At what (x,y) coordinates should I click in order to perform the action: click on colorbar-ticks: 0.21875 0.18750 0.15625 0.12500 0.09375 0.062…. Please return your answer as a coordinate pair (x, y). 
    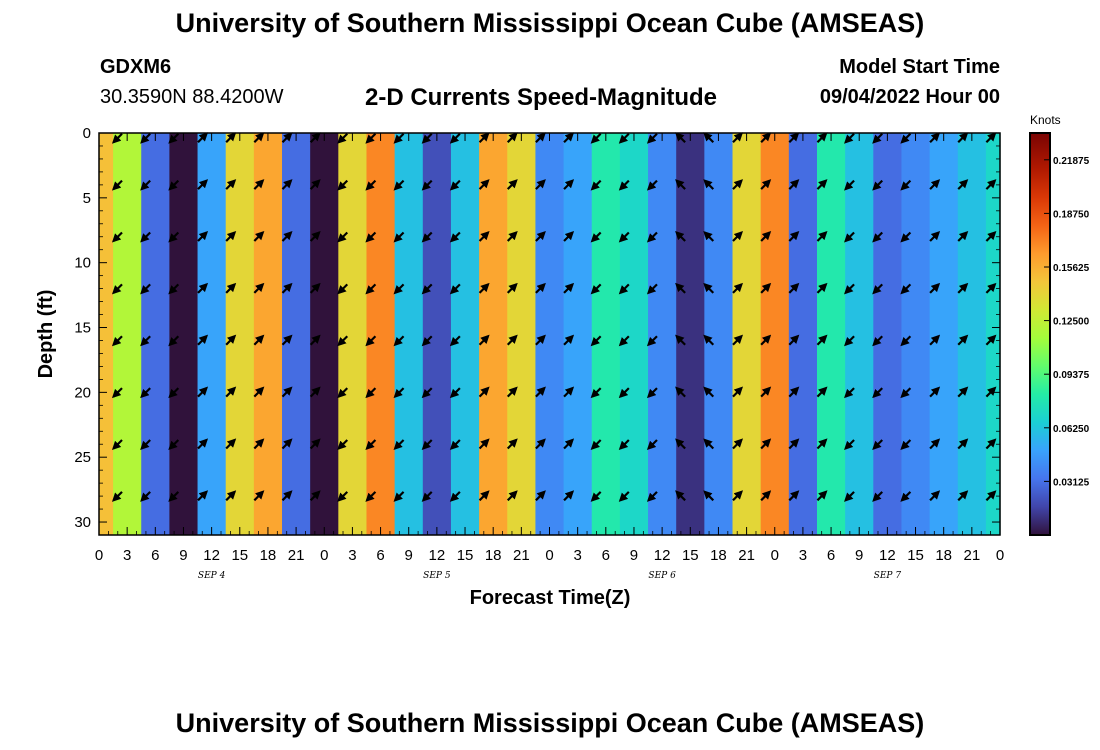
    Looking at the image, I should click on (1067, 322).